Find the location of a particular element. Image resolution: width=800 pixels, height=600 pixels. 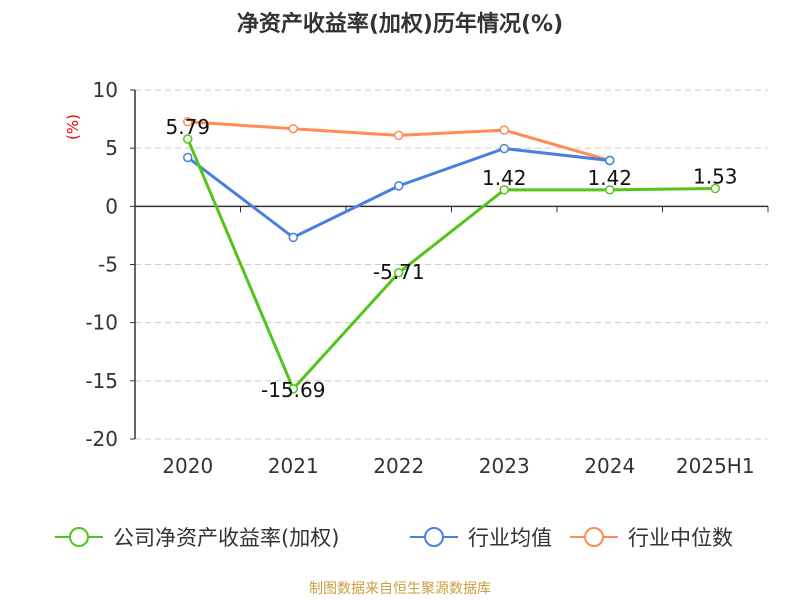

x-tick-label: 2024 is located at coordinates (609, 466).